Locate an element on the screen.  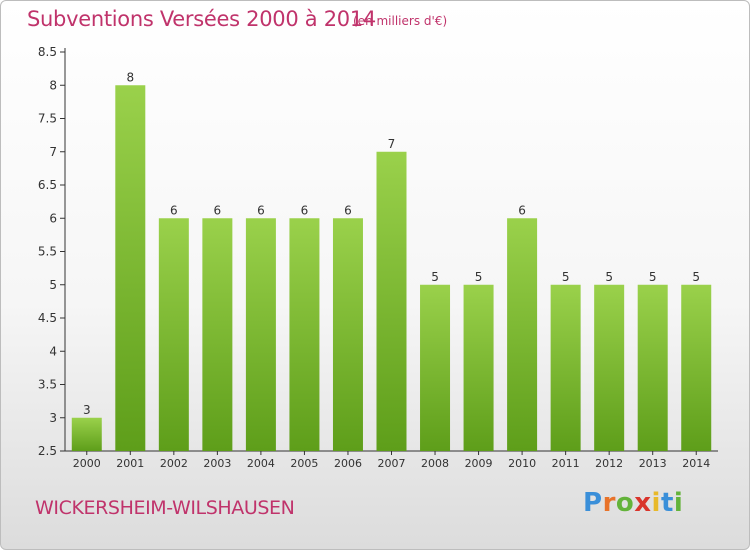
data-label: 3 is located at coordinates (87, 410).